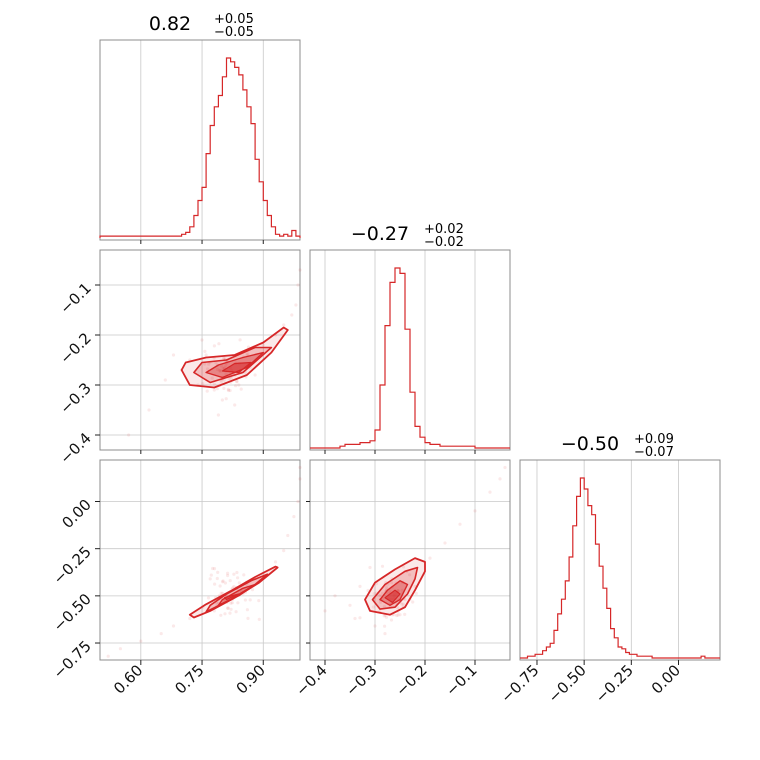 The height and width of the screenshot is (760, 760). Describe the element at coordinates (75, 398) in the screenshot. I see `y-tick-label: −0.3` at that location.